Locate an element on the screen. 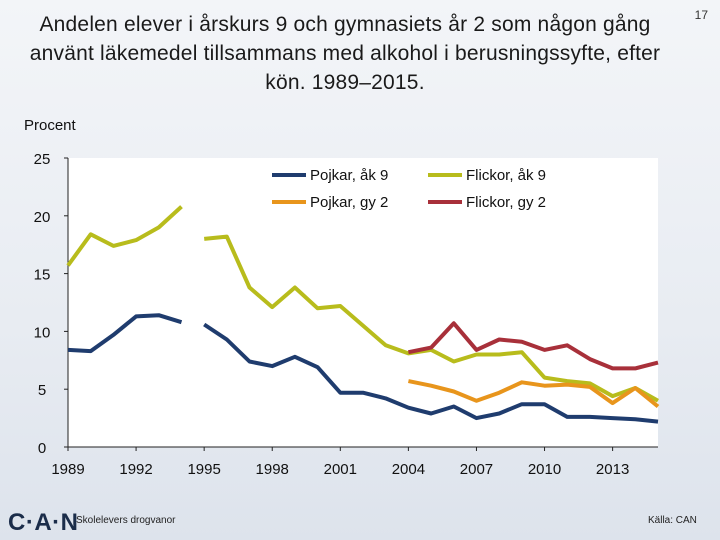 The width and height of the screenshot is (720, 540). legend-label: Flickor, åk 9 is located at coordinates (506, 175).